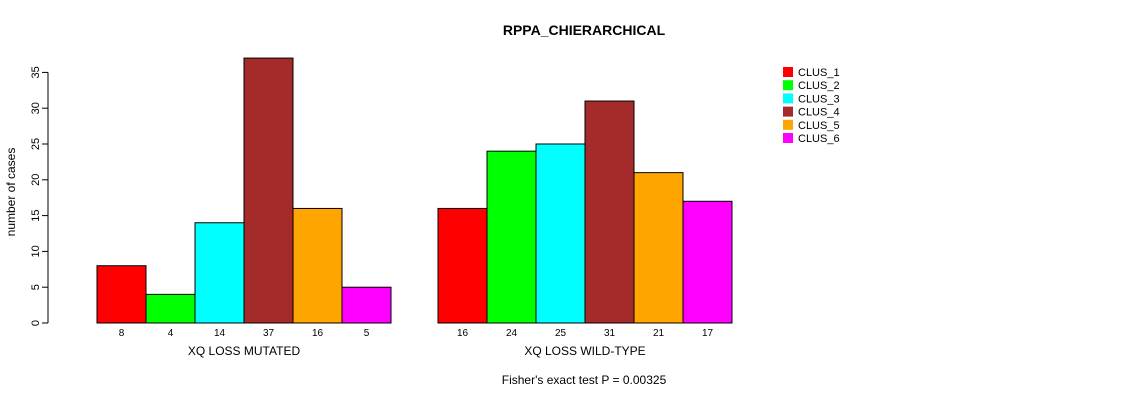  What do you see at coordinates (36, 144) in the screenshot?
I see `y-tick-label: 25` at bounding box center [36, 144].